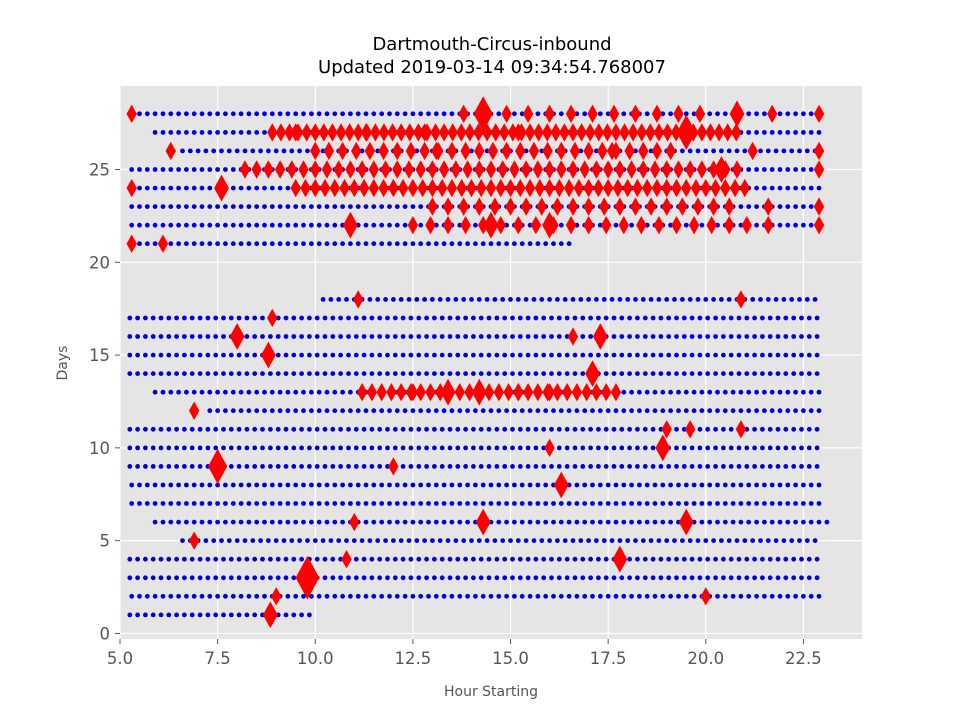  I want to click on x-axis: 5.0 7.5 10.0 12.5 15.0 17.5 20.0 22.5, so click(464, 653).